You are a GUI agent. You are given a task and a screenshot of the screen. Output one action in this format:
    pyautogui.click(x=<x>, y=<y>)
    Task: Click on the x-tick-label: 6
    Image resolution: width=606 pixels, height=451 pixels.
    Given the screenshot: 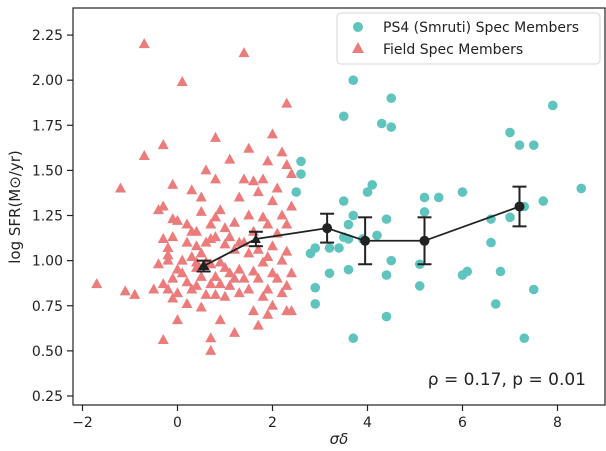 What is the action you would take?
    pyautogui.click(x=462, y=423)
    